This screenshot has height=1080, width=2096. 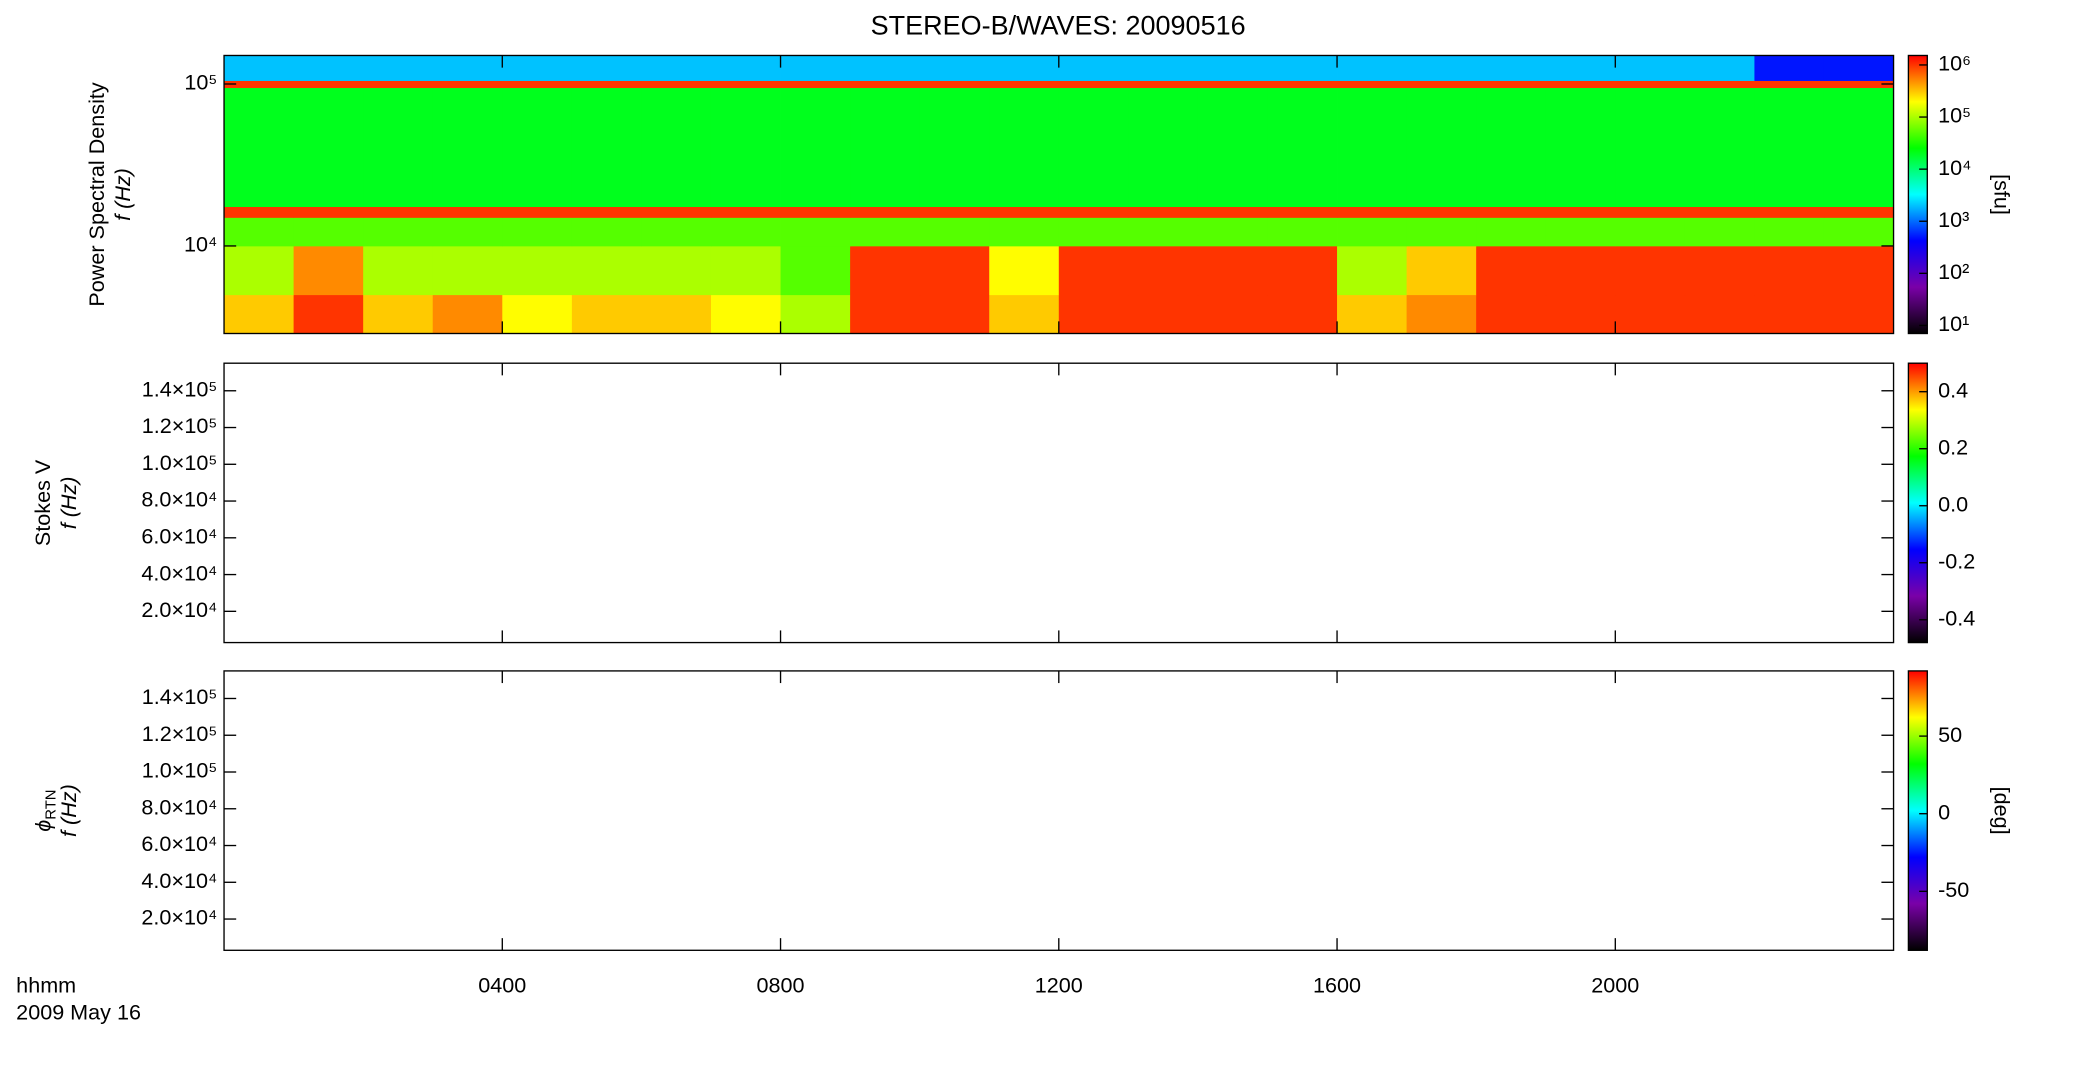 I want to click on colorbar-tick-label: 10², so click(x=1953, y=271).